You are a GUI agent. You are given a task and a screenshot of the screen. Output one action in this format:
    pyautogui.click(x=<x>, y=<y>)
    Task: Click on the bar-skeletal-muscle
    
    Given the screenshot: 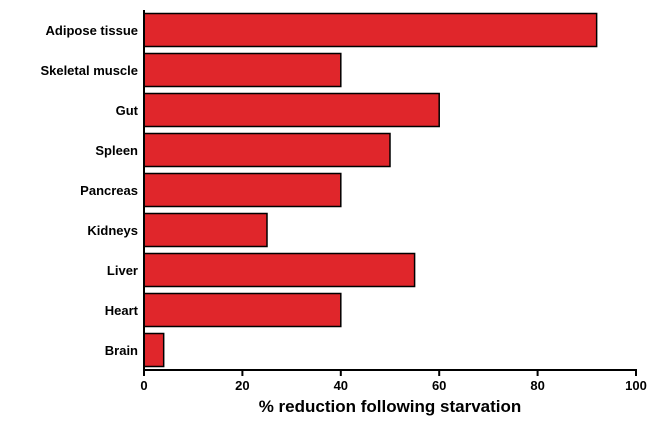 What is the action you would take?
    pyautogui.click(x=242, y=70)
    